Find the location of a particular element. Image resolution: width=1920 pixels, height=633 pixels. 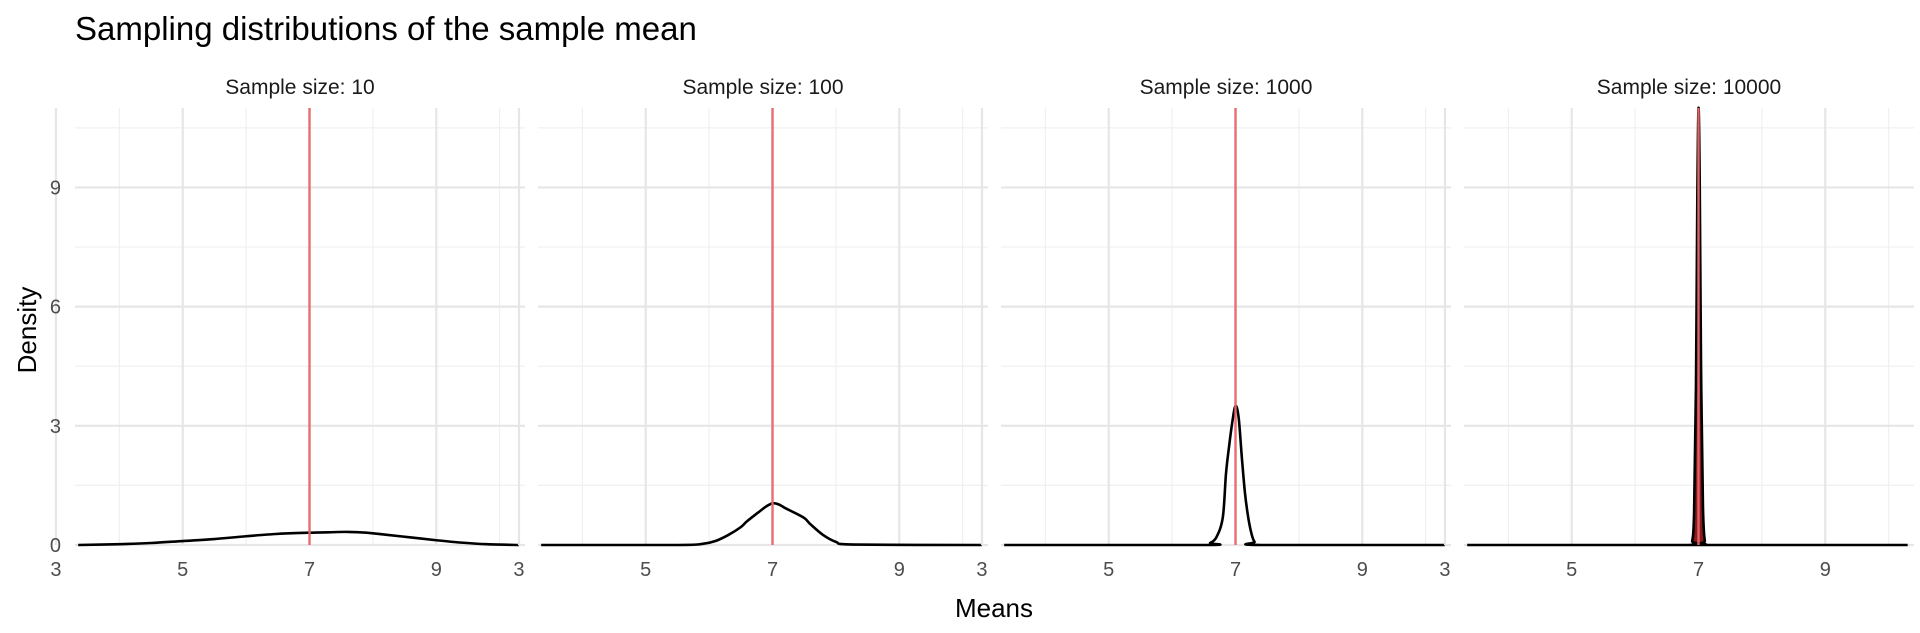

facet-strip-label: Sample size: 1000 is located at coordinates (1226, 87).